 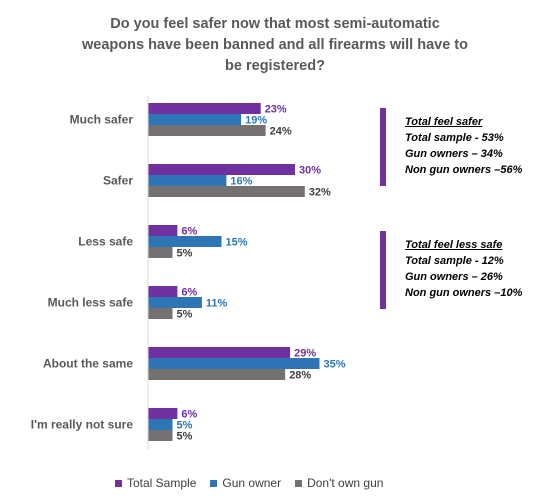 I want to click on legend-item: Gun owner, so click(x=245, y=483).